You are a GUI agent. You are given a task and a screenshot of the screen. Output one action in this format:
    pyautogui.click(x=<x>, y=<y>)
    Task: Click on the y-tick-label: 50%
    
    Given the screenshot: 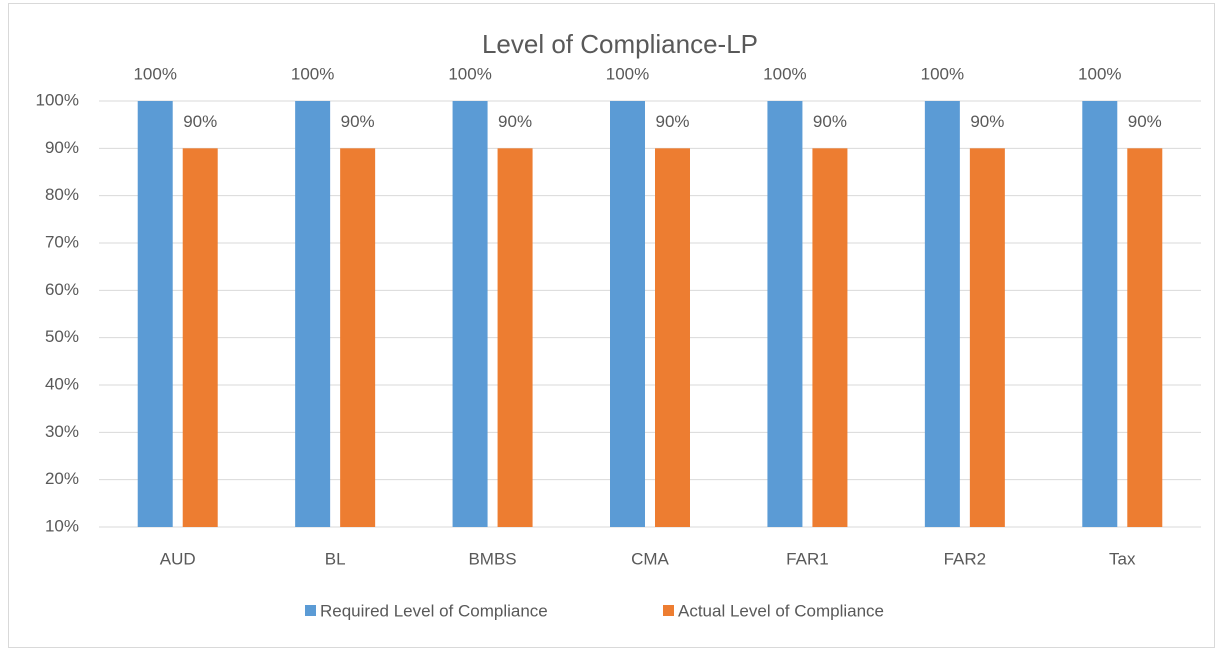 What is the action you would take?
    pyautogui.click(x=62, y=336)
    